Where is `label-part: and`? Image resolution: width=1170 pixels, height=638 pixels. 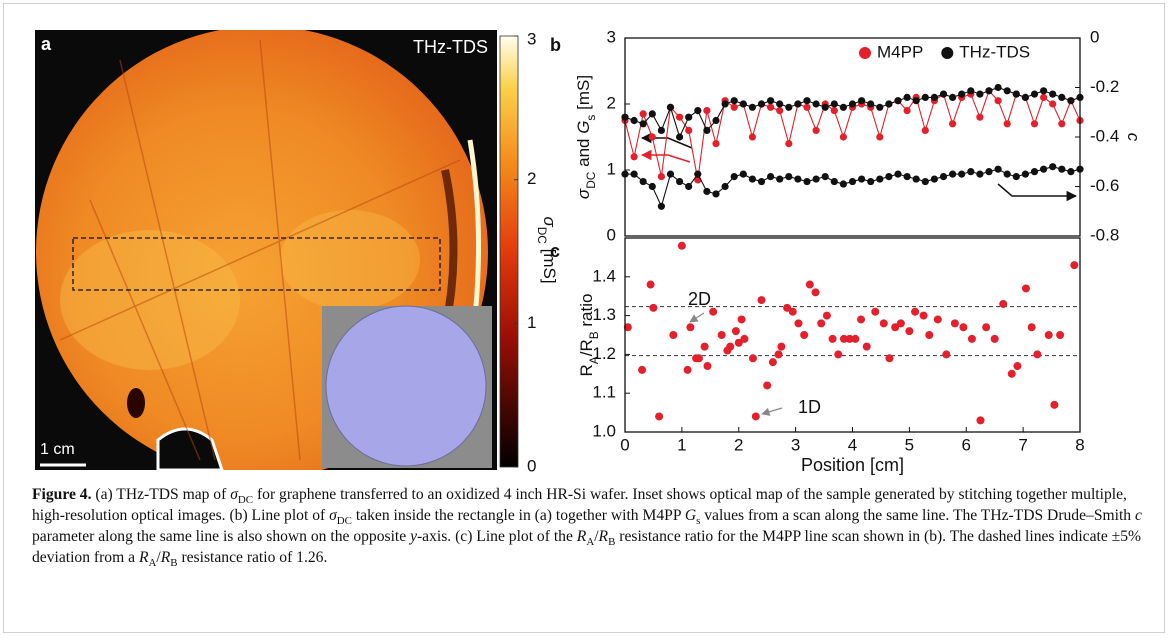
label-part: and is located at coordinates (583, 153).